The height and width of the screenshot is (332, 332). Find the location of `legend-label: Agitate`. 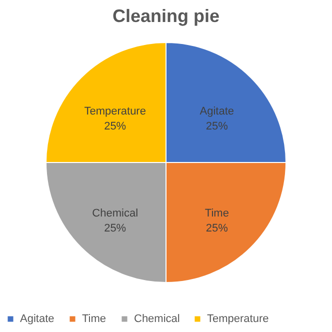

legend-label: Agitate is located at coordinates (37, 318).